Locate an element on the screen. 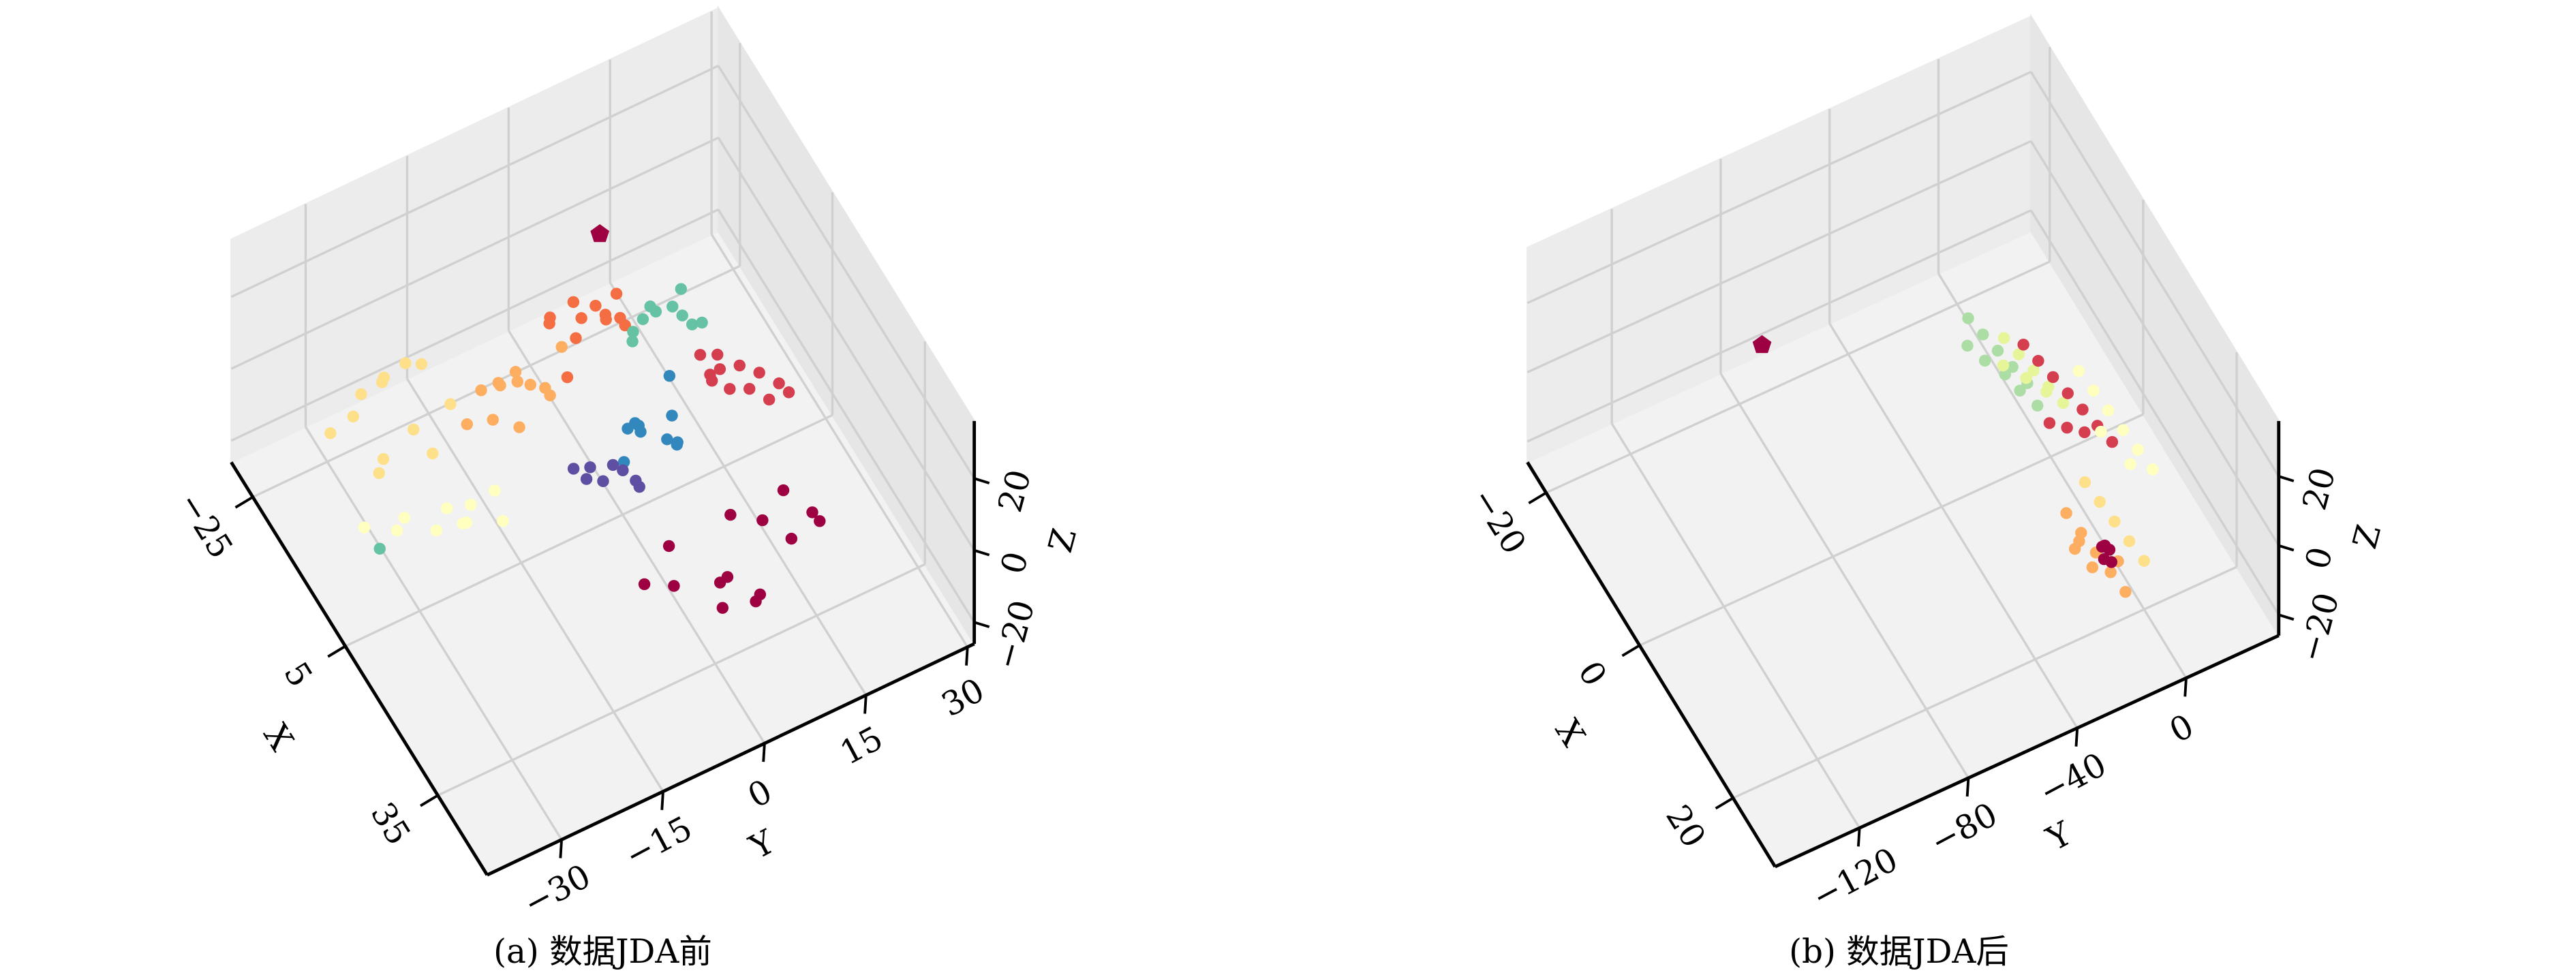 This screenshot has height=975, width=2576. y-tick-label: 30 is located at coordinates (963, 697).